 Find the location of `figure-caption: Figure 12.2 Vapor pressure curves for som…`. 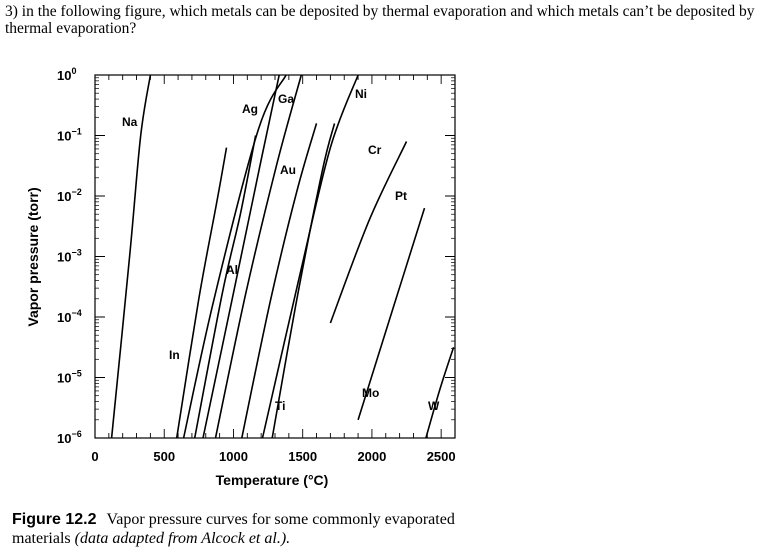

figure-caption: Figure 12.2 Vapor pressure curves for som… is located at coordinates (242, 529).